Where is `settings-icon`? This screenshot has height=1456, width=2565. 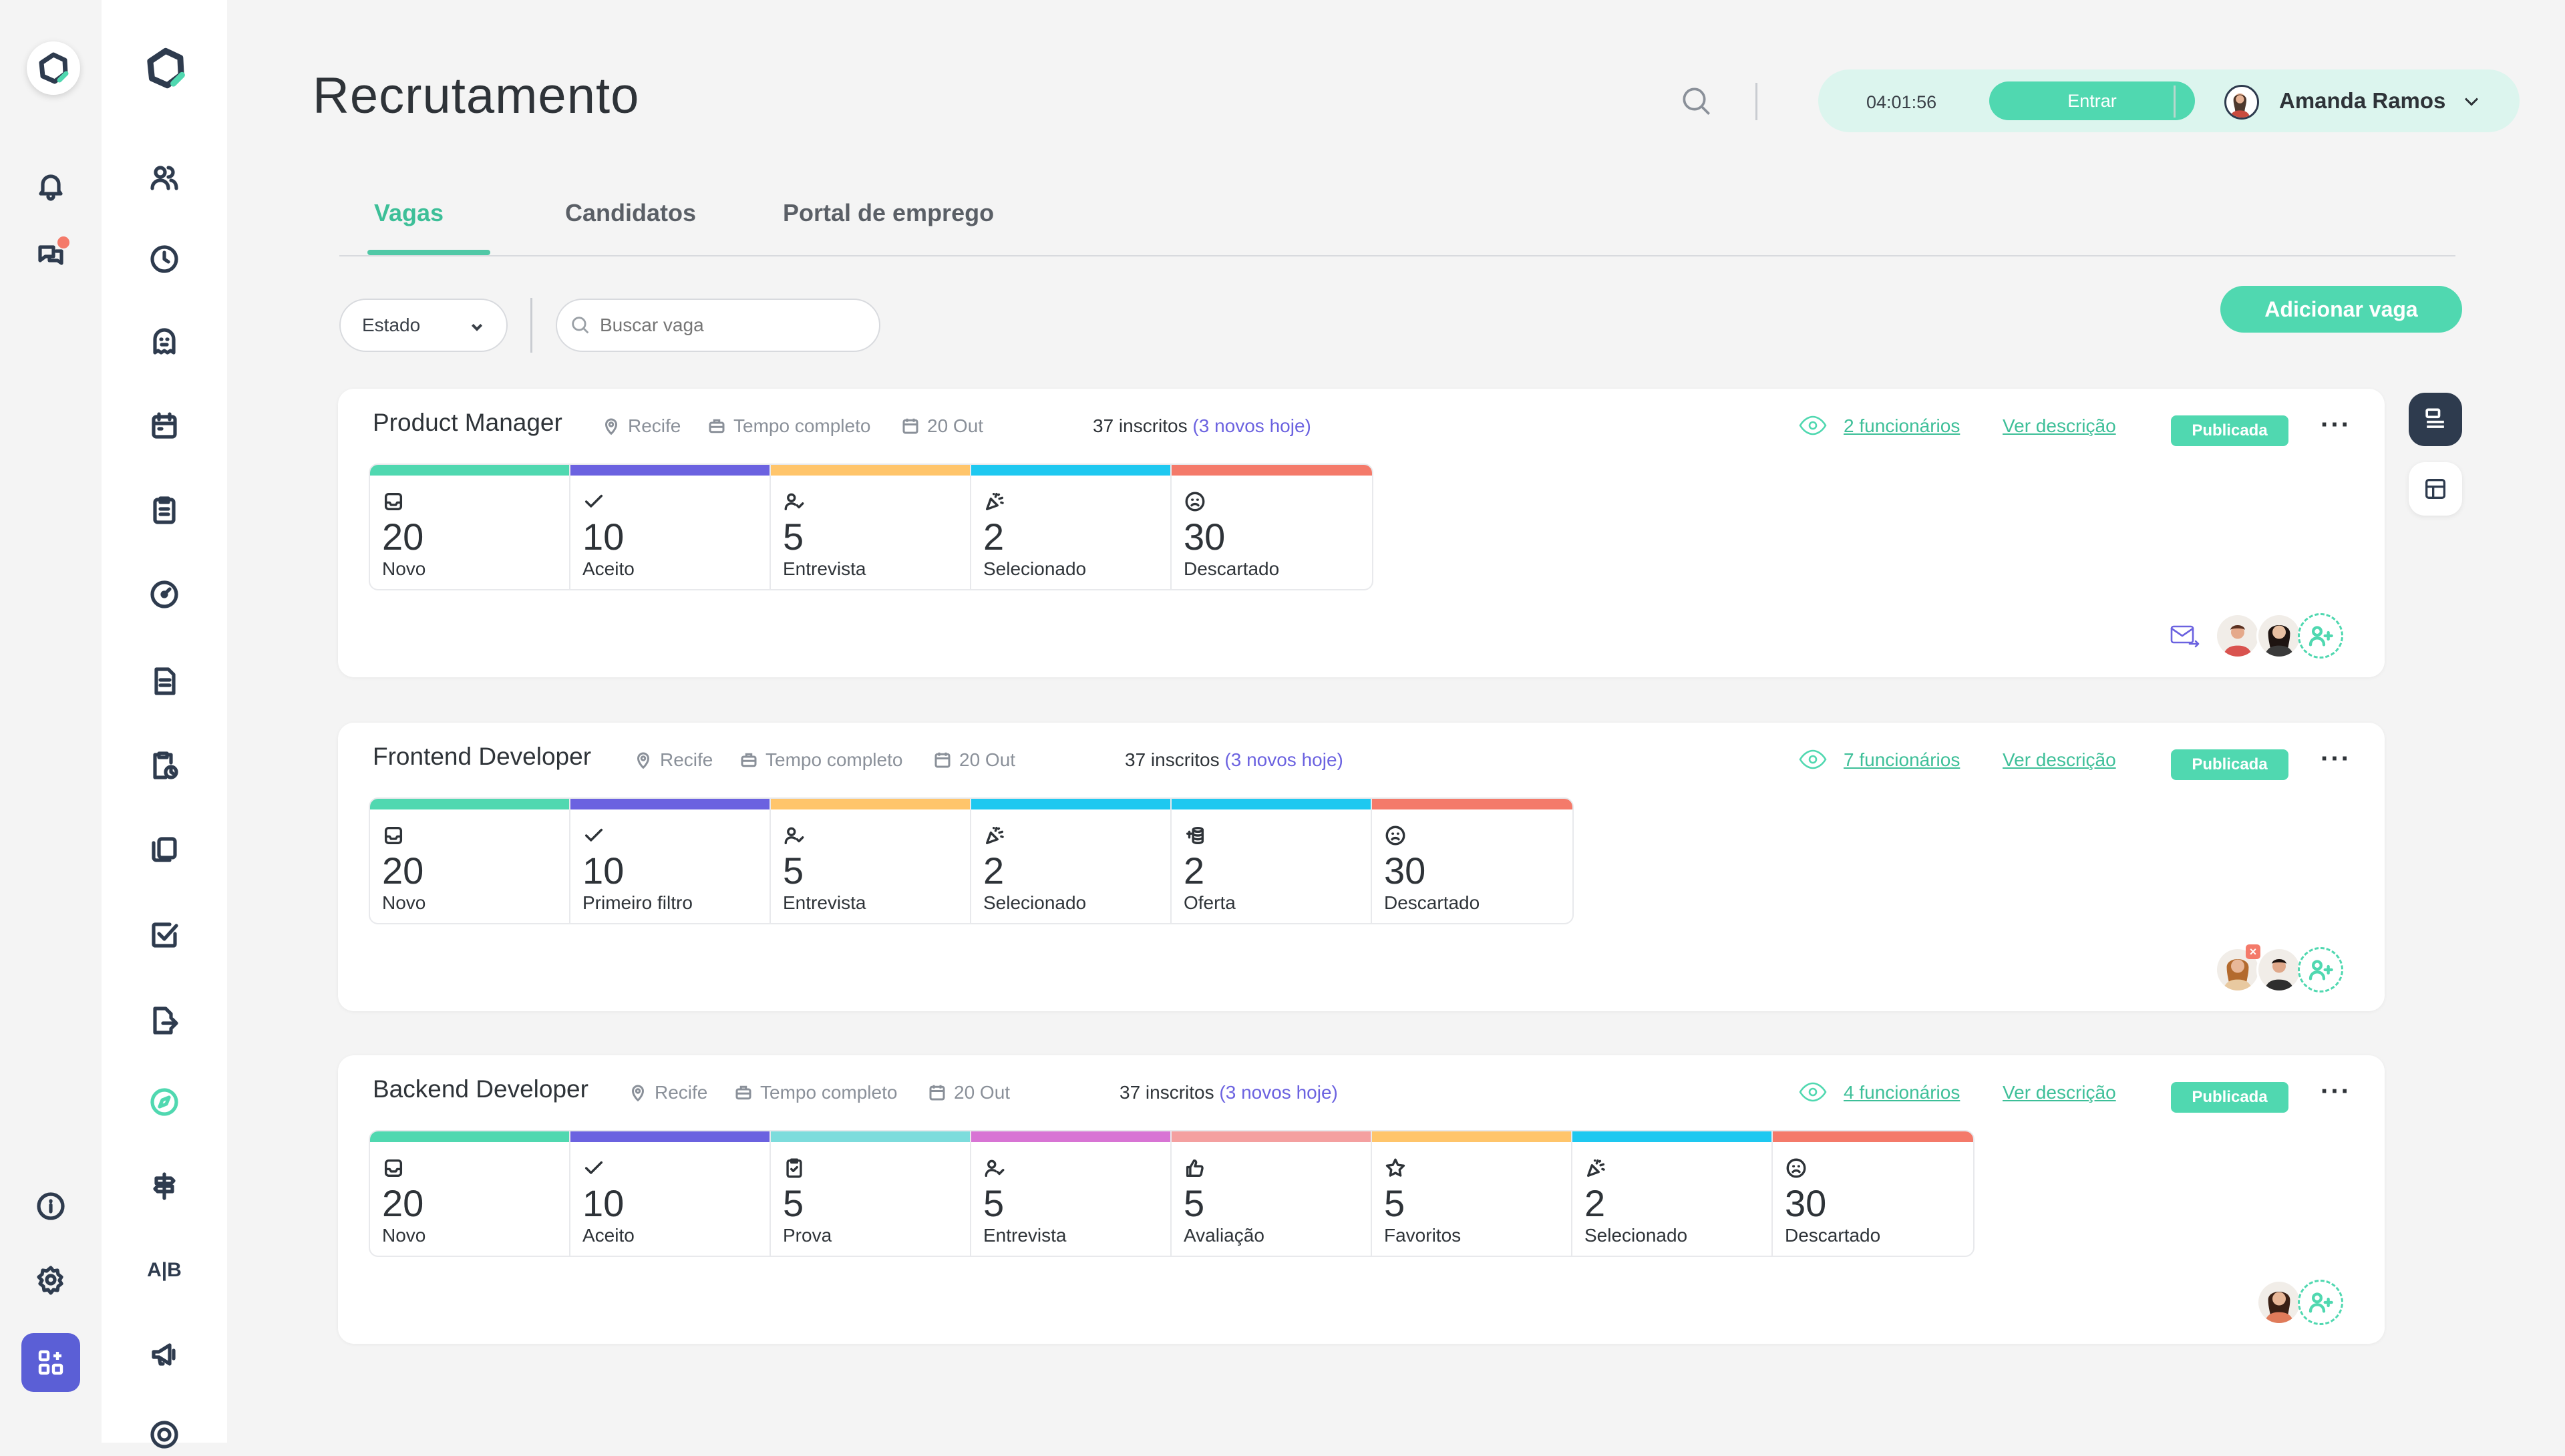 settings-icon is located at coordinates (50, 1279).